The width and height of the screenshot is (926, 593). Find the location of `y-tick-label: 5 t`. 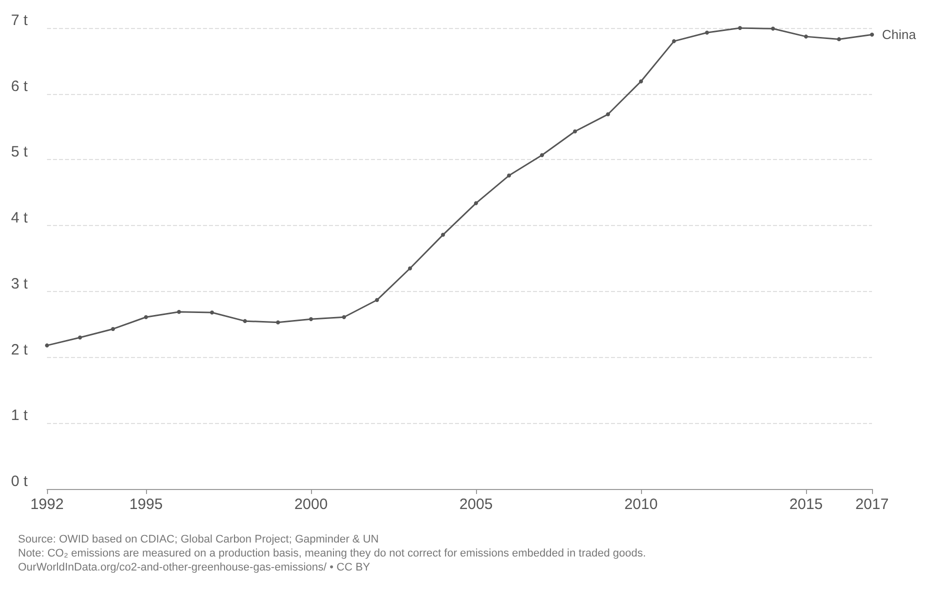

y-tick-label: 5 t is located at coordinates (20, 152).